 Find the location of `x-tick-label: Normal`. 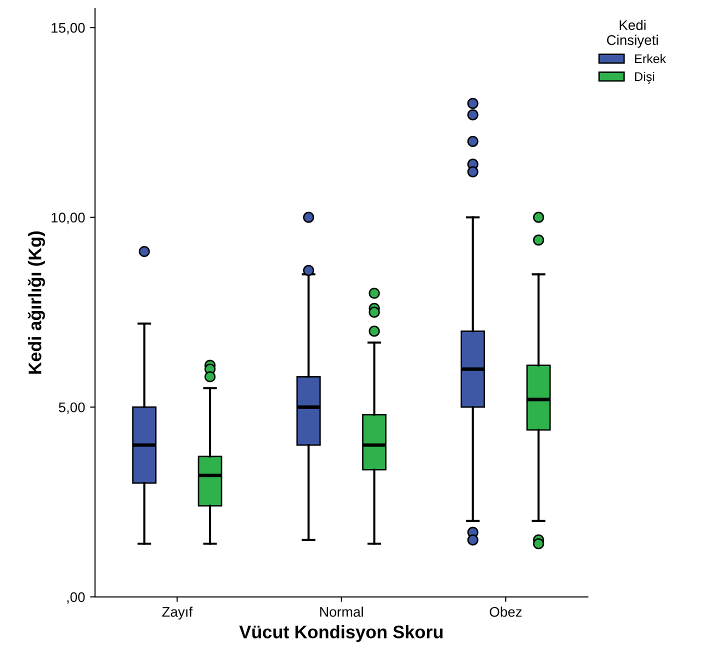

x-tick-label: Normal is located at coordinates (341, 611).